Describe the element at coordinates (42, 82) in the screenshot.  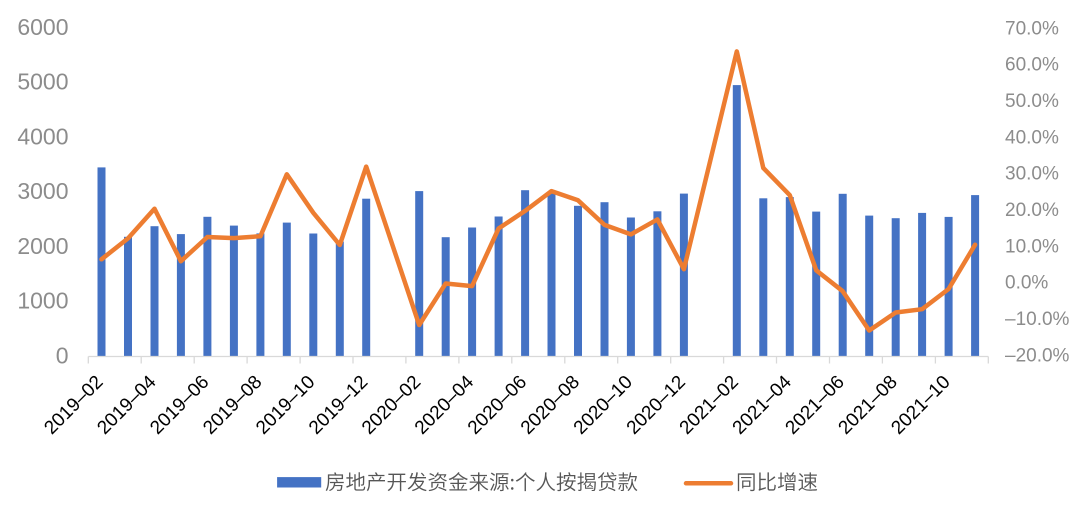
I see `svg-text: 5000` at that location.